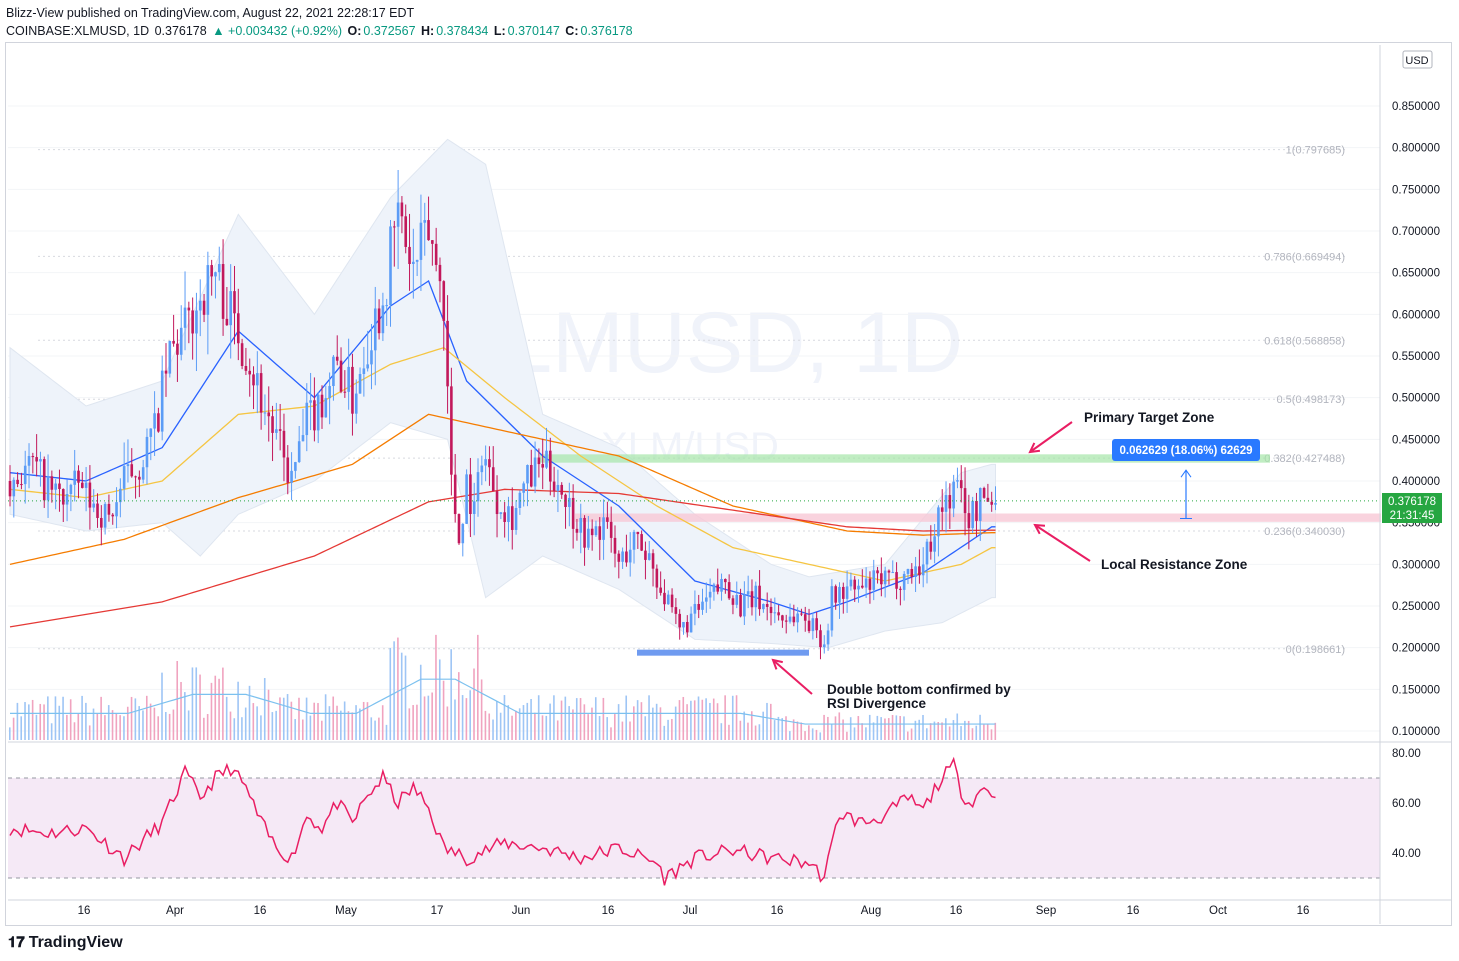 This screenshot has width=1459, height=961. What do you see at coordinates (1186, 450) in the screenshot?
I see `measure-label: 0.062629 (18.06%) 62629` at bounding box center [1186, 450].